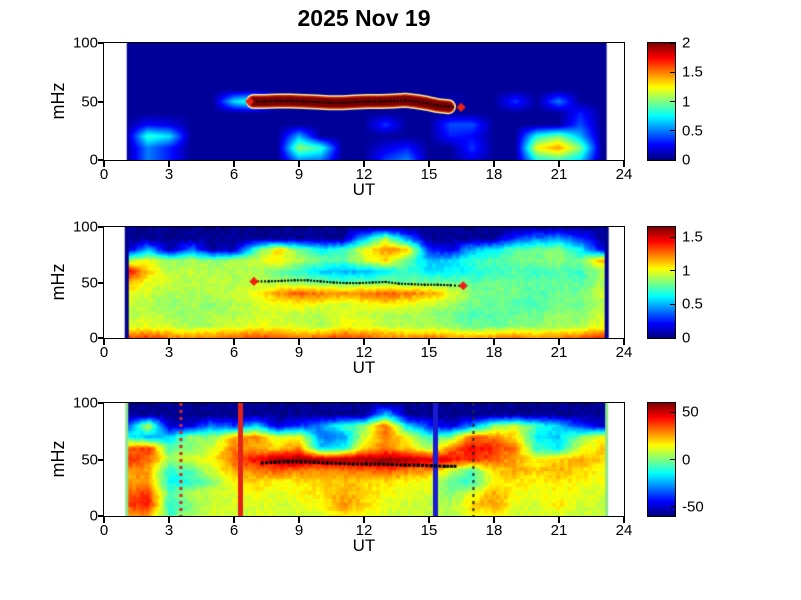 The height and width of the screenshot is (600, 801). I want to click on colorbar-gradient-canvas, so click(661, 282).